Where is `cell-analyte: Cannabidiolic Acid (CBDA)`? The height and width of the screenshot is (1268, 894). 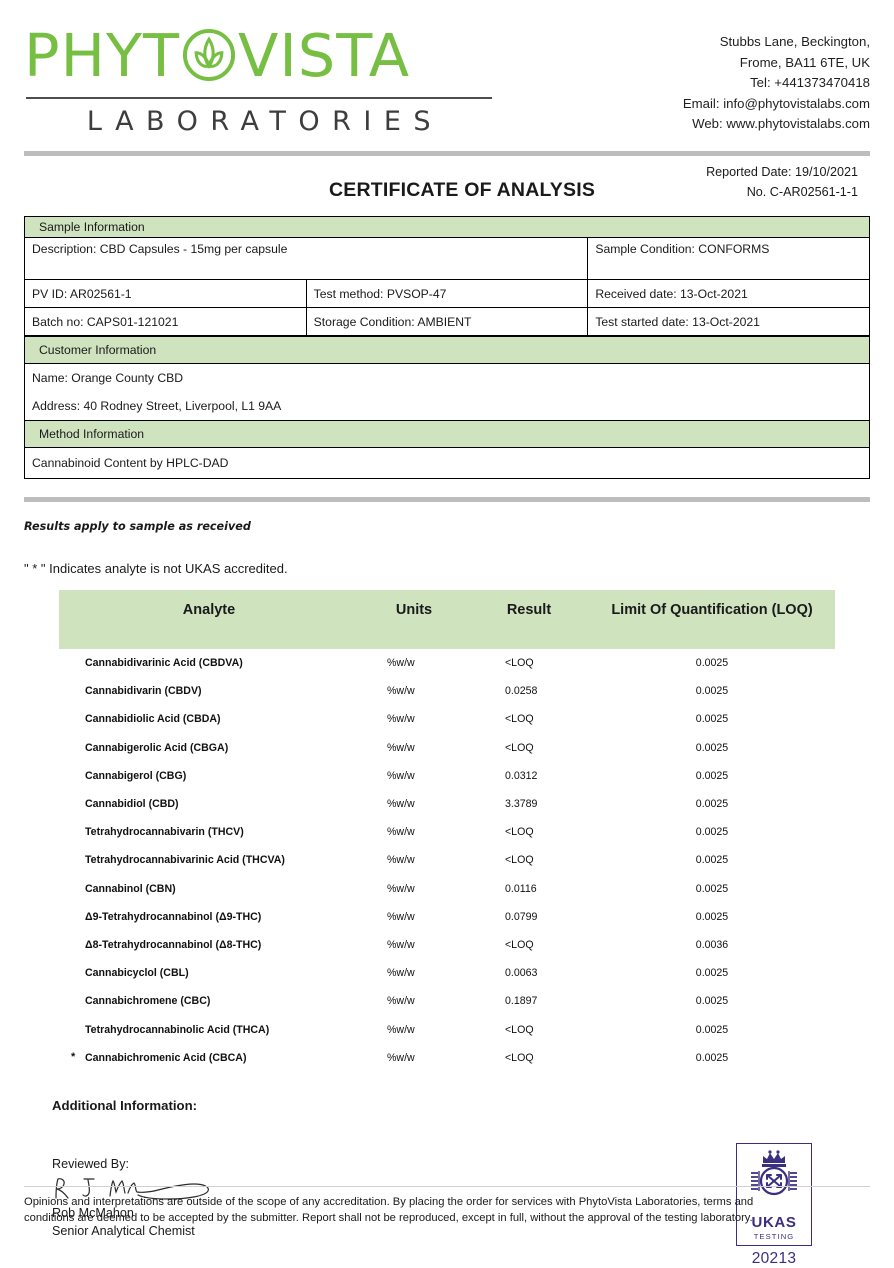
cell-analyte: Cannabidiolic Acid (CBDA) is located at coordinates (209, 719).